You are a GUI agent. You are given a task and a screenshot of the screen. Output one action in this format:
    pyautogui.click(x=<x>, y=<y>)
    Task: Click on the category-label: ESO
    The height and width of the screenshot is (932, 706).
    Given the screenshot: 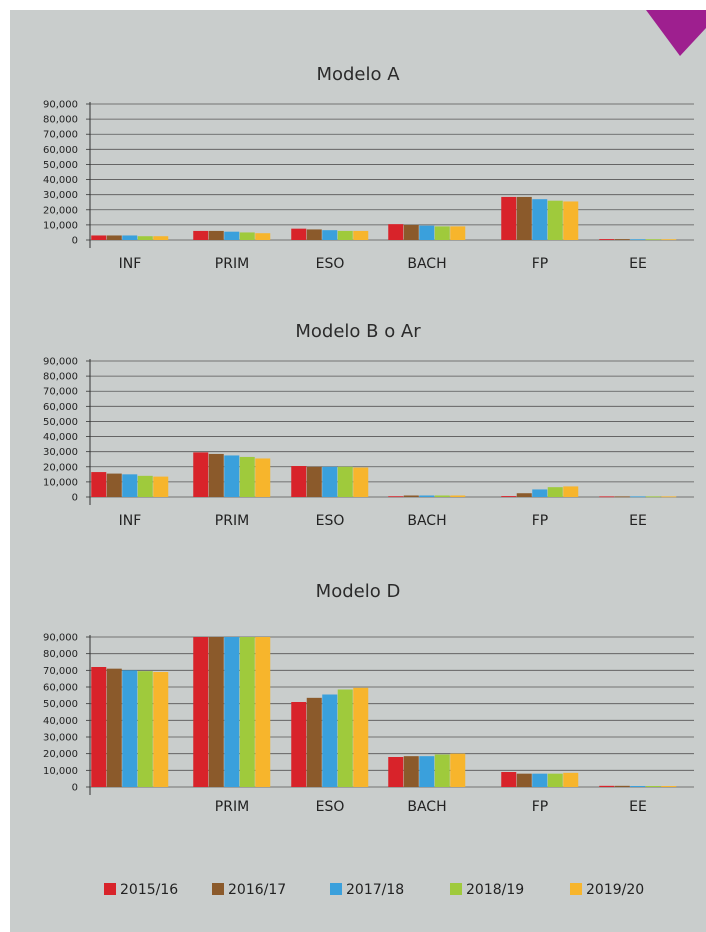 What is the action you would take?
    pyautogui.click(x=330, y=264)
    